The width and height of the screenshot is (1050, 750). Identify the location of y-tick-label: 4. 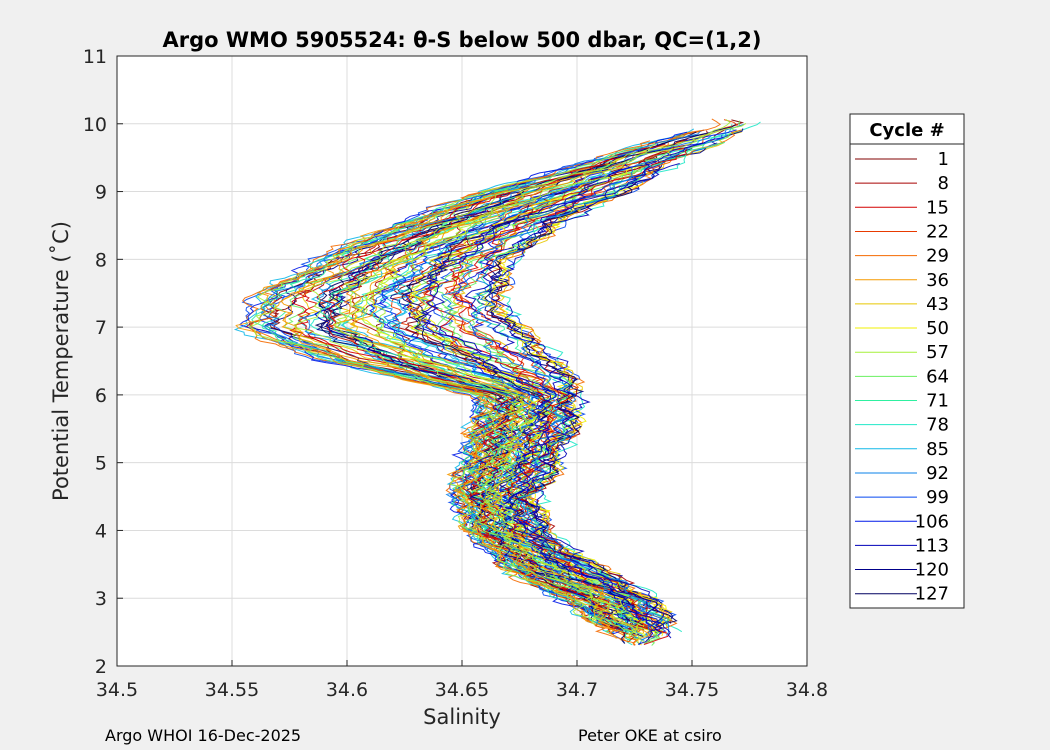
(101, 531).